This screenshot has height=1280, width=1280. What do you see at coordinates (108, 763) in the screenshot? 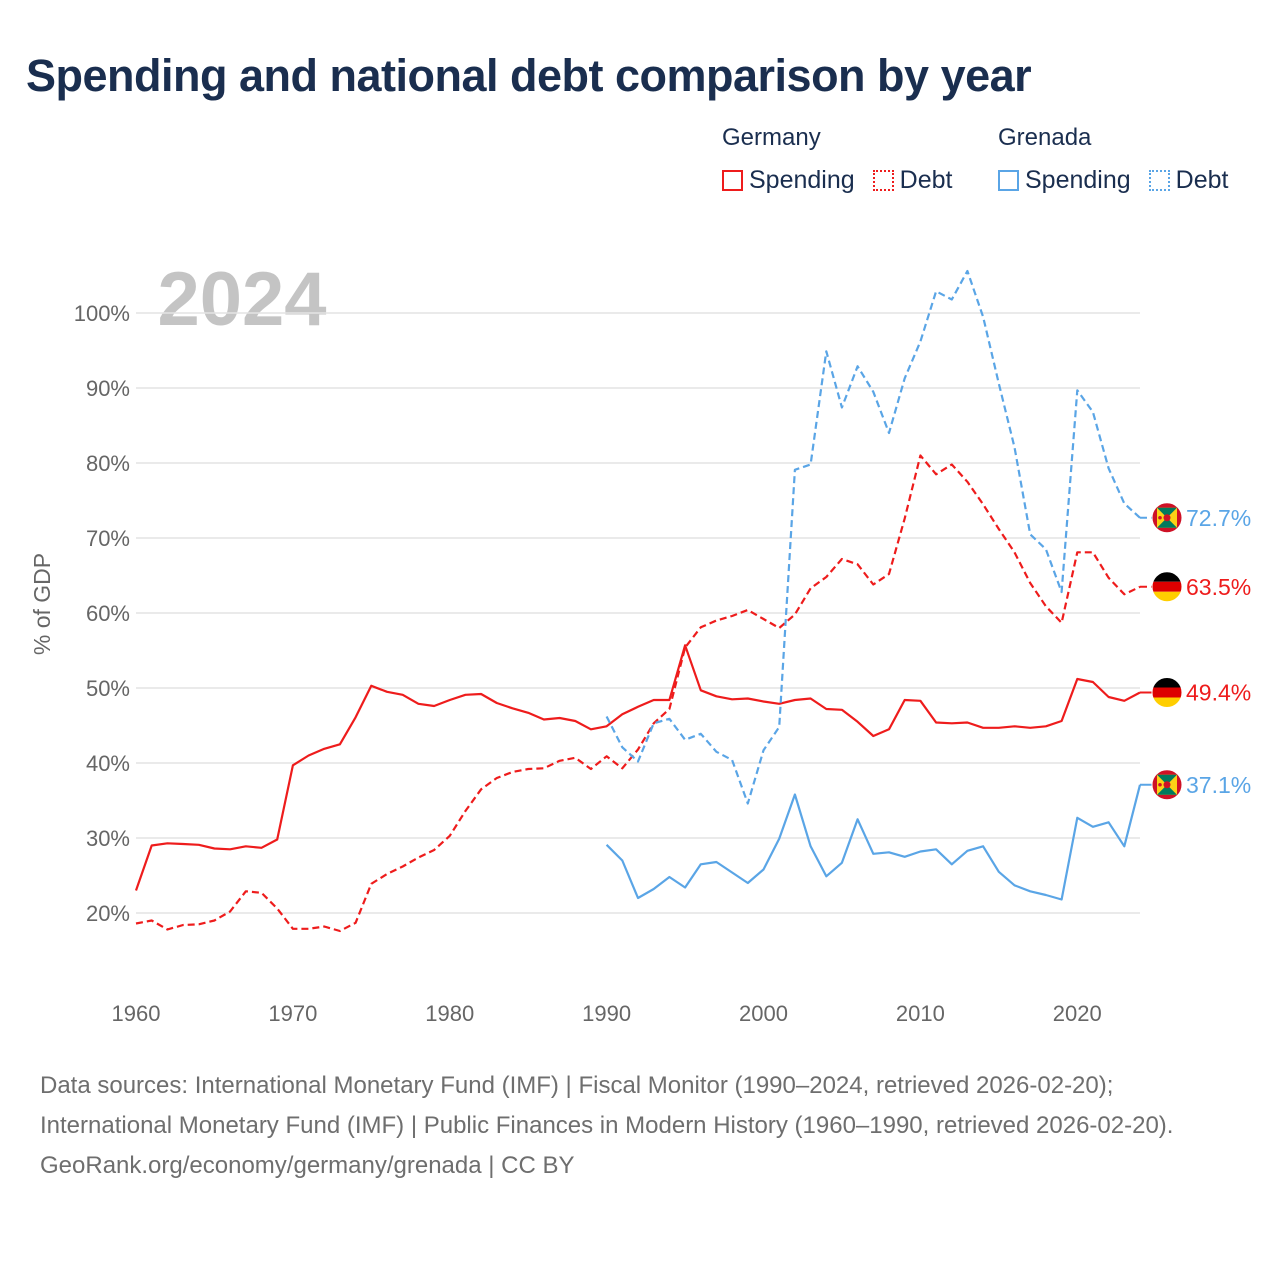
I see `y-tick-label: 40%` at bounding box center [108, 763].